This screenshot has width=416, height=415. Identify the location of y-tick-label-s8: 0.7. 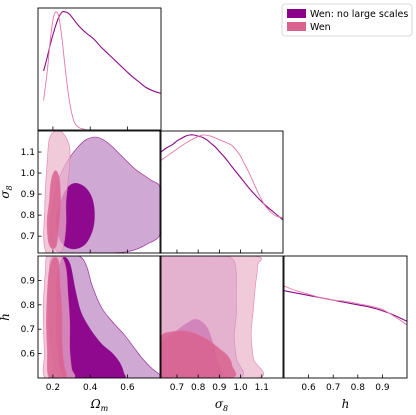
(28, 237).